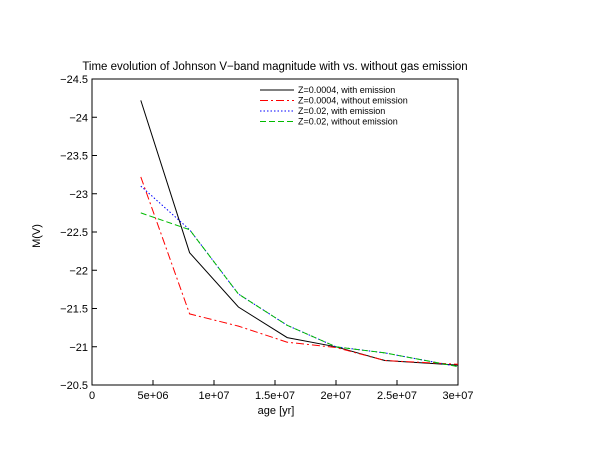 This screenshot has height=467, width=598. I want to click on x-axis-label: age [yr], so click(276, 411).